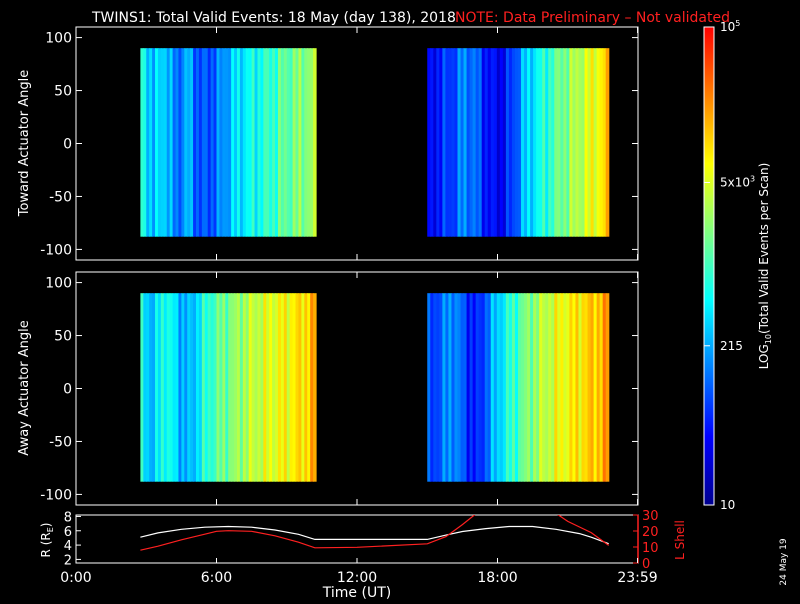 This screenshot has height=604, width=800. I want to click on colorbar-ramp, so click(709, 266).